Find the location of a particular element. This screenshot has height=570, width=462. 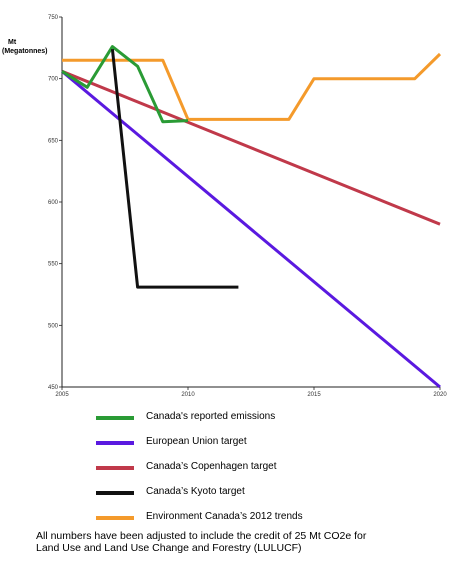

legend-item: European Union target is located at coordinates (266, 445).